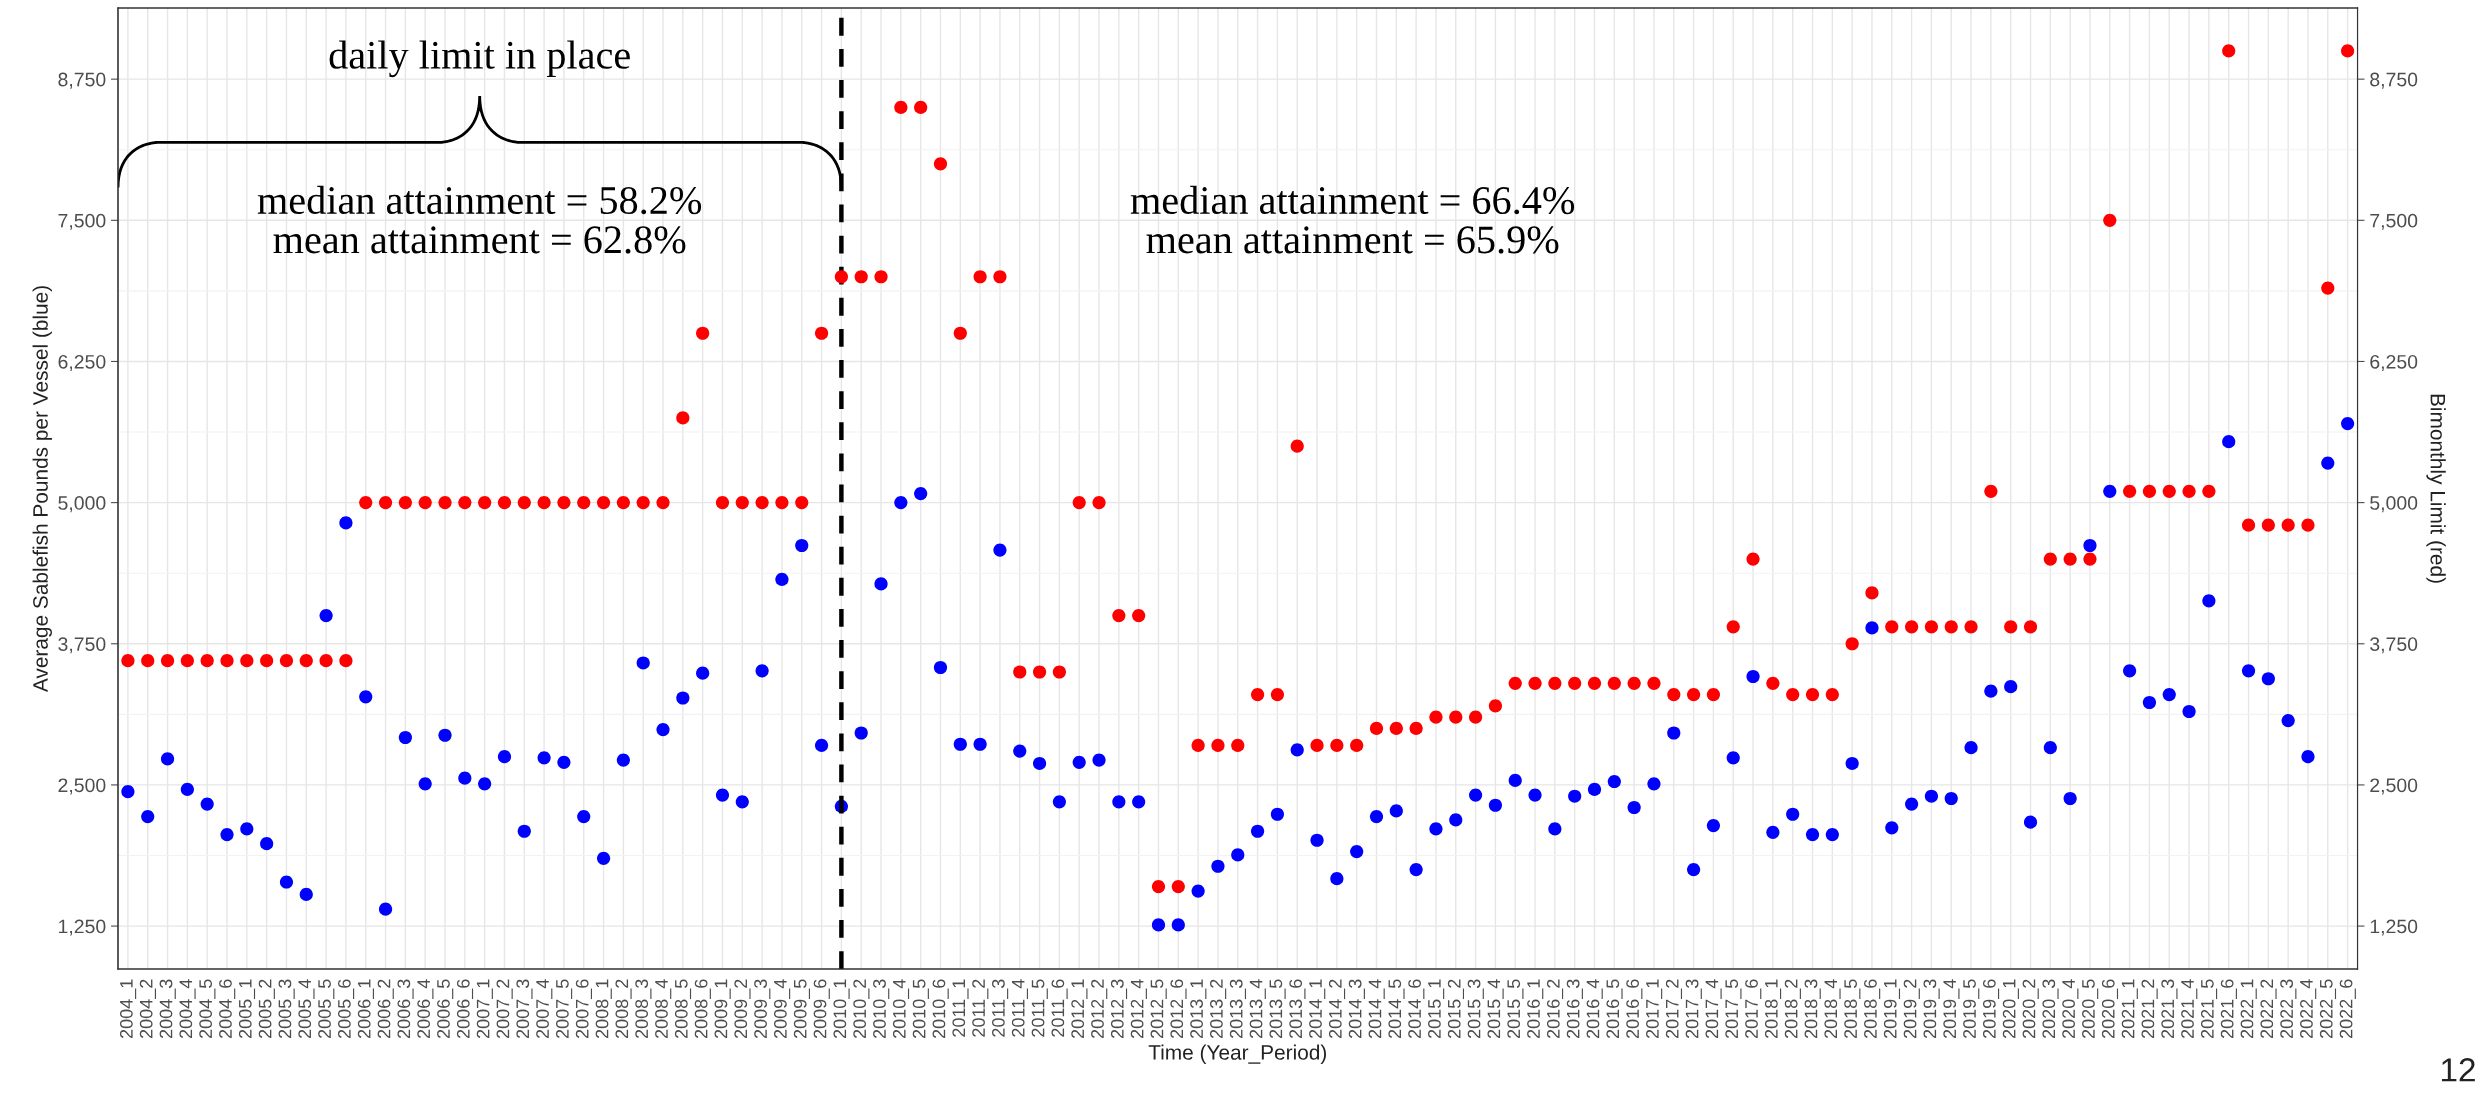 The height and width of the screenshot is (1098, 2479). Describe the element at coordinates (1059, 1008) in the screenshot. I see `x-tick-label: 2011_6` at that location.